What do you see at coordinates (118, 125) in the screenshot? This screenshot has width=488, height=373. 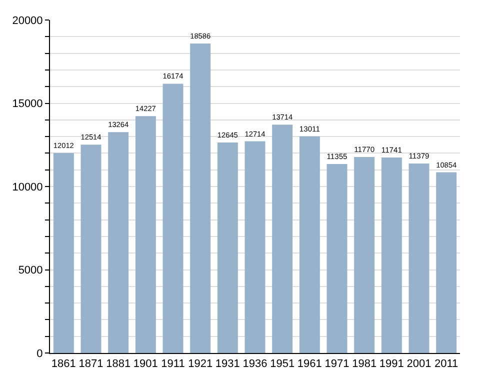 I see `data-label: 13264` at bounding box center [118, 125].